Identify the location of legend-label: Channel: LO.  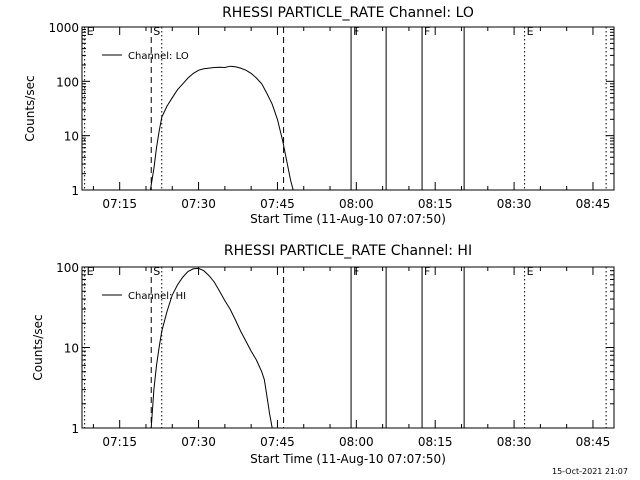
(158, 56).